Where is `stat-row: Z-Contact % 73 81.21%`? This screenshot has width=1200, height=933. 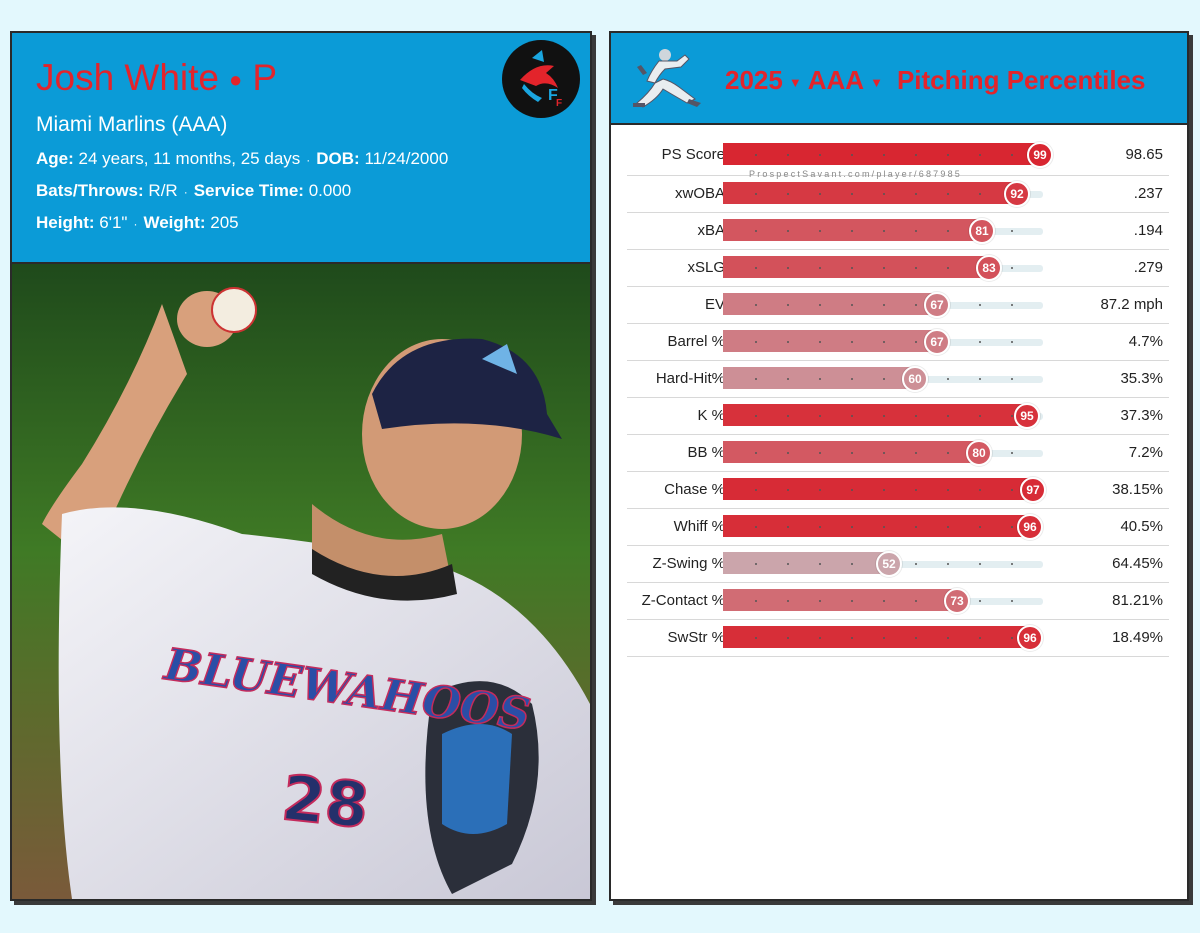 stat-row: Z-Contact % 73 81.21% is located at coordinates (898, 601).